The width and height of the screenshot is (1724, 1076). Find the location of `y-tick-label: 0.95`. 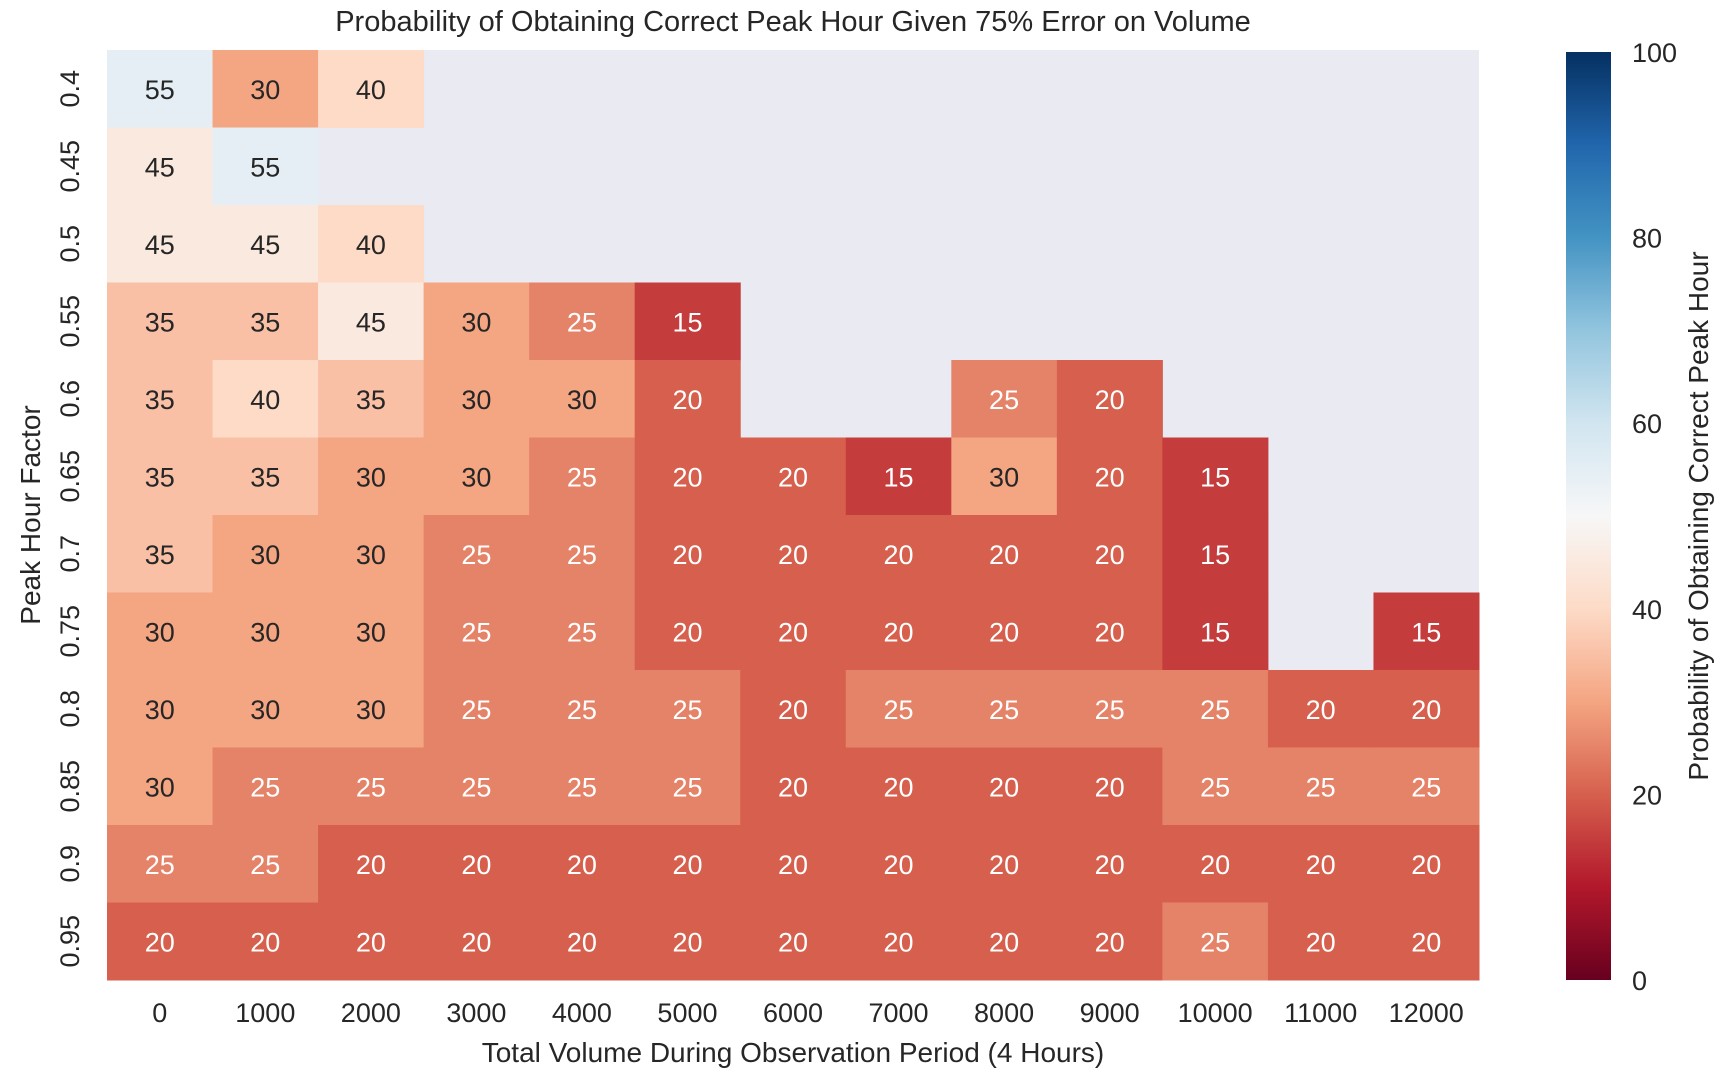

y-tick-label: 0.95 is located at coordinates (70, 941).